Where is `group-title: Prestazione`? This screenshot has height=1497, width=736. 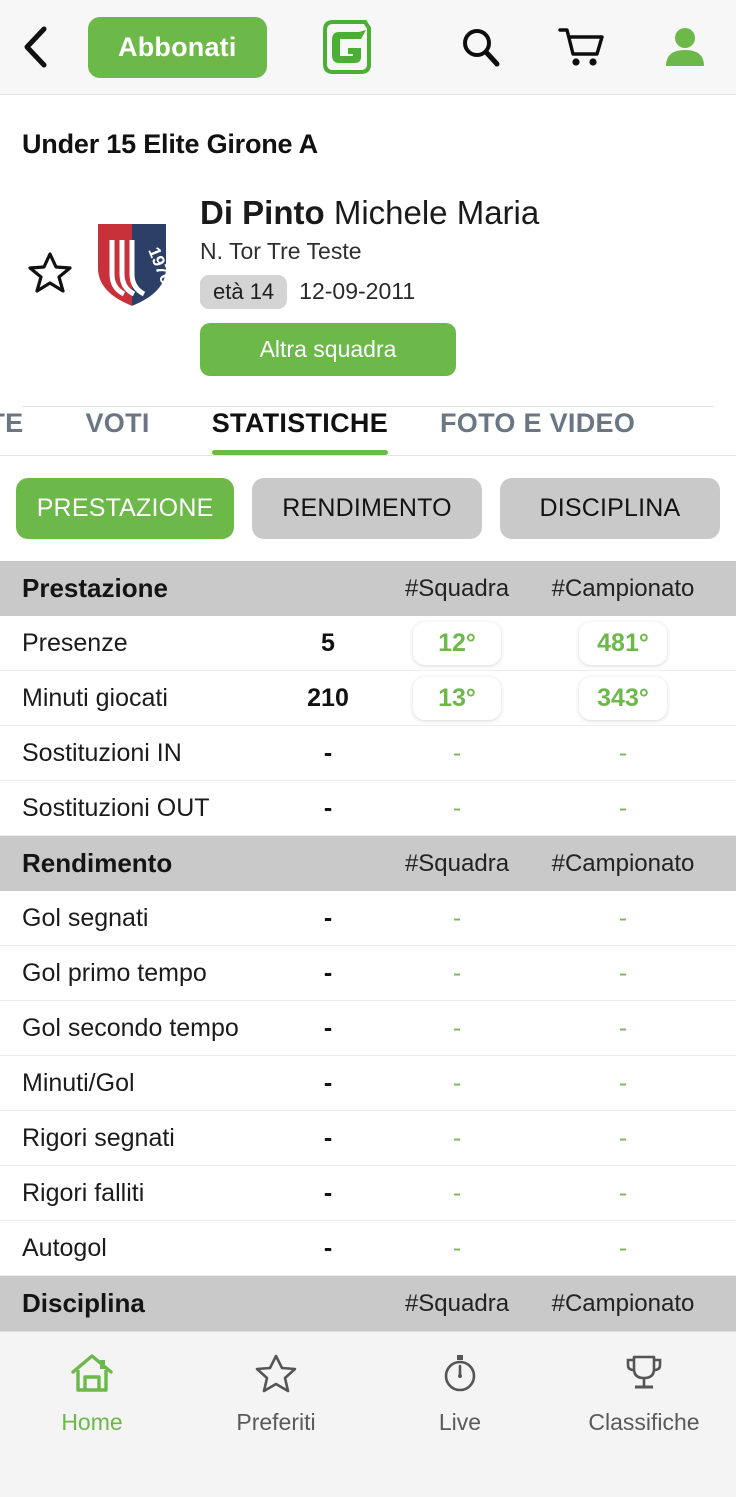
group-title: Prestazione is located at coordinates (95, 588).